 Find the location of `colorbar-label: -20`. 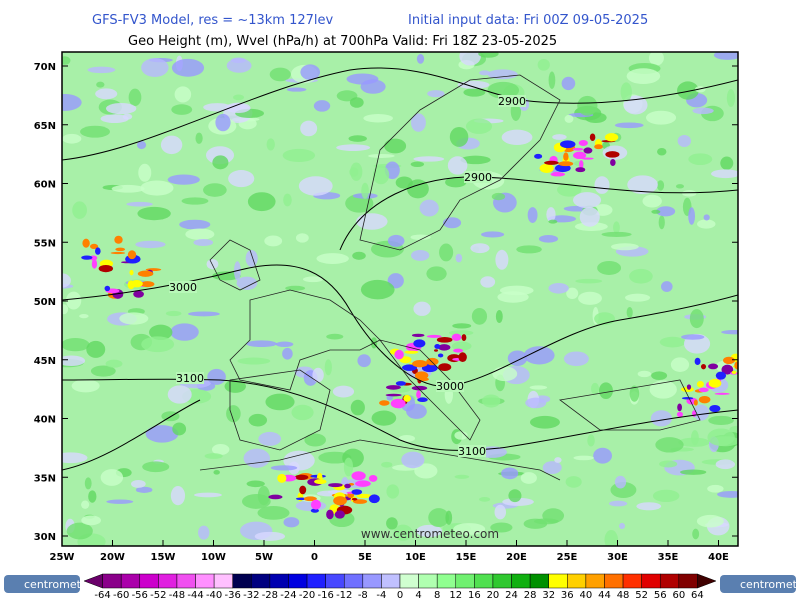

colorbar-label: -20 is located at coordinates (307, 595).